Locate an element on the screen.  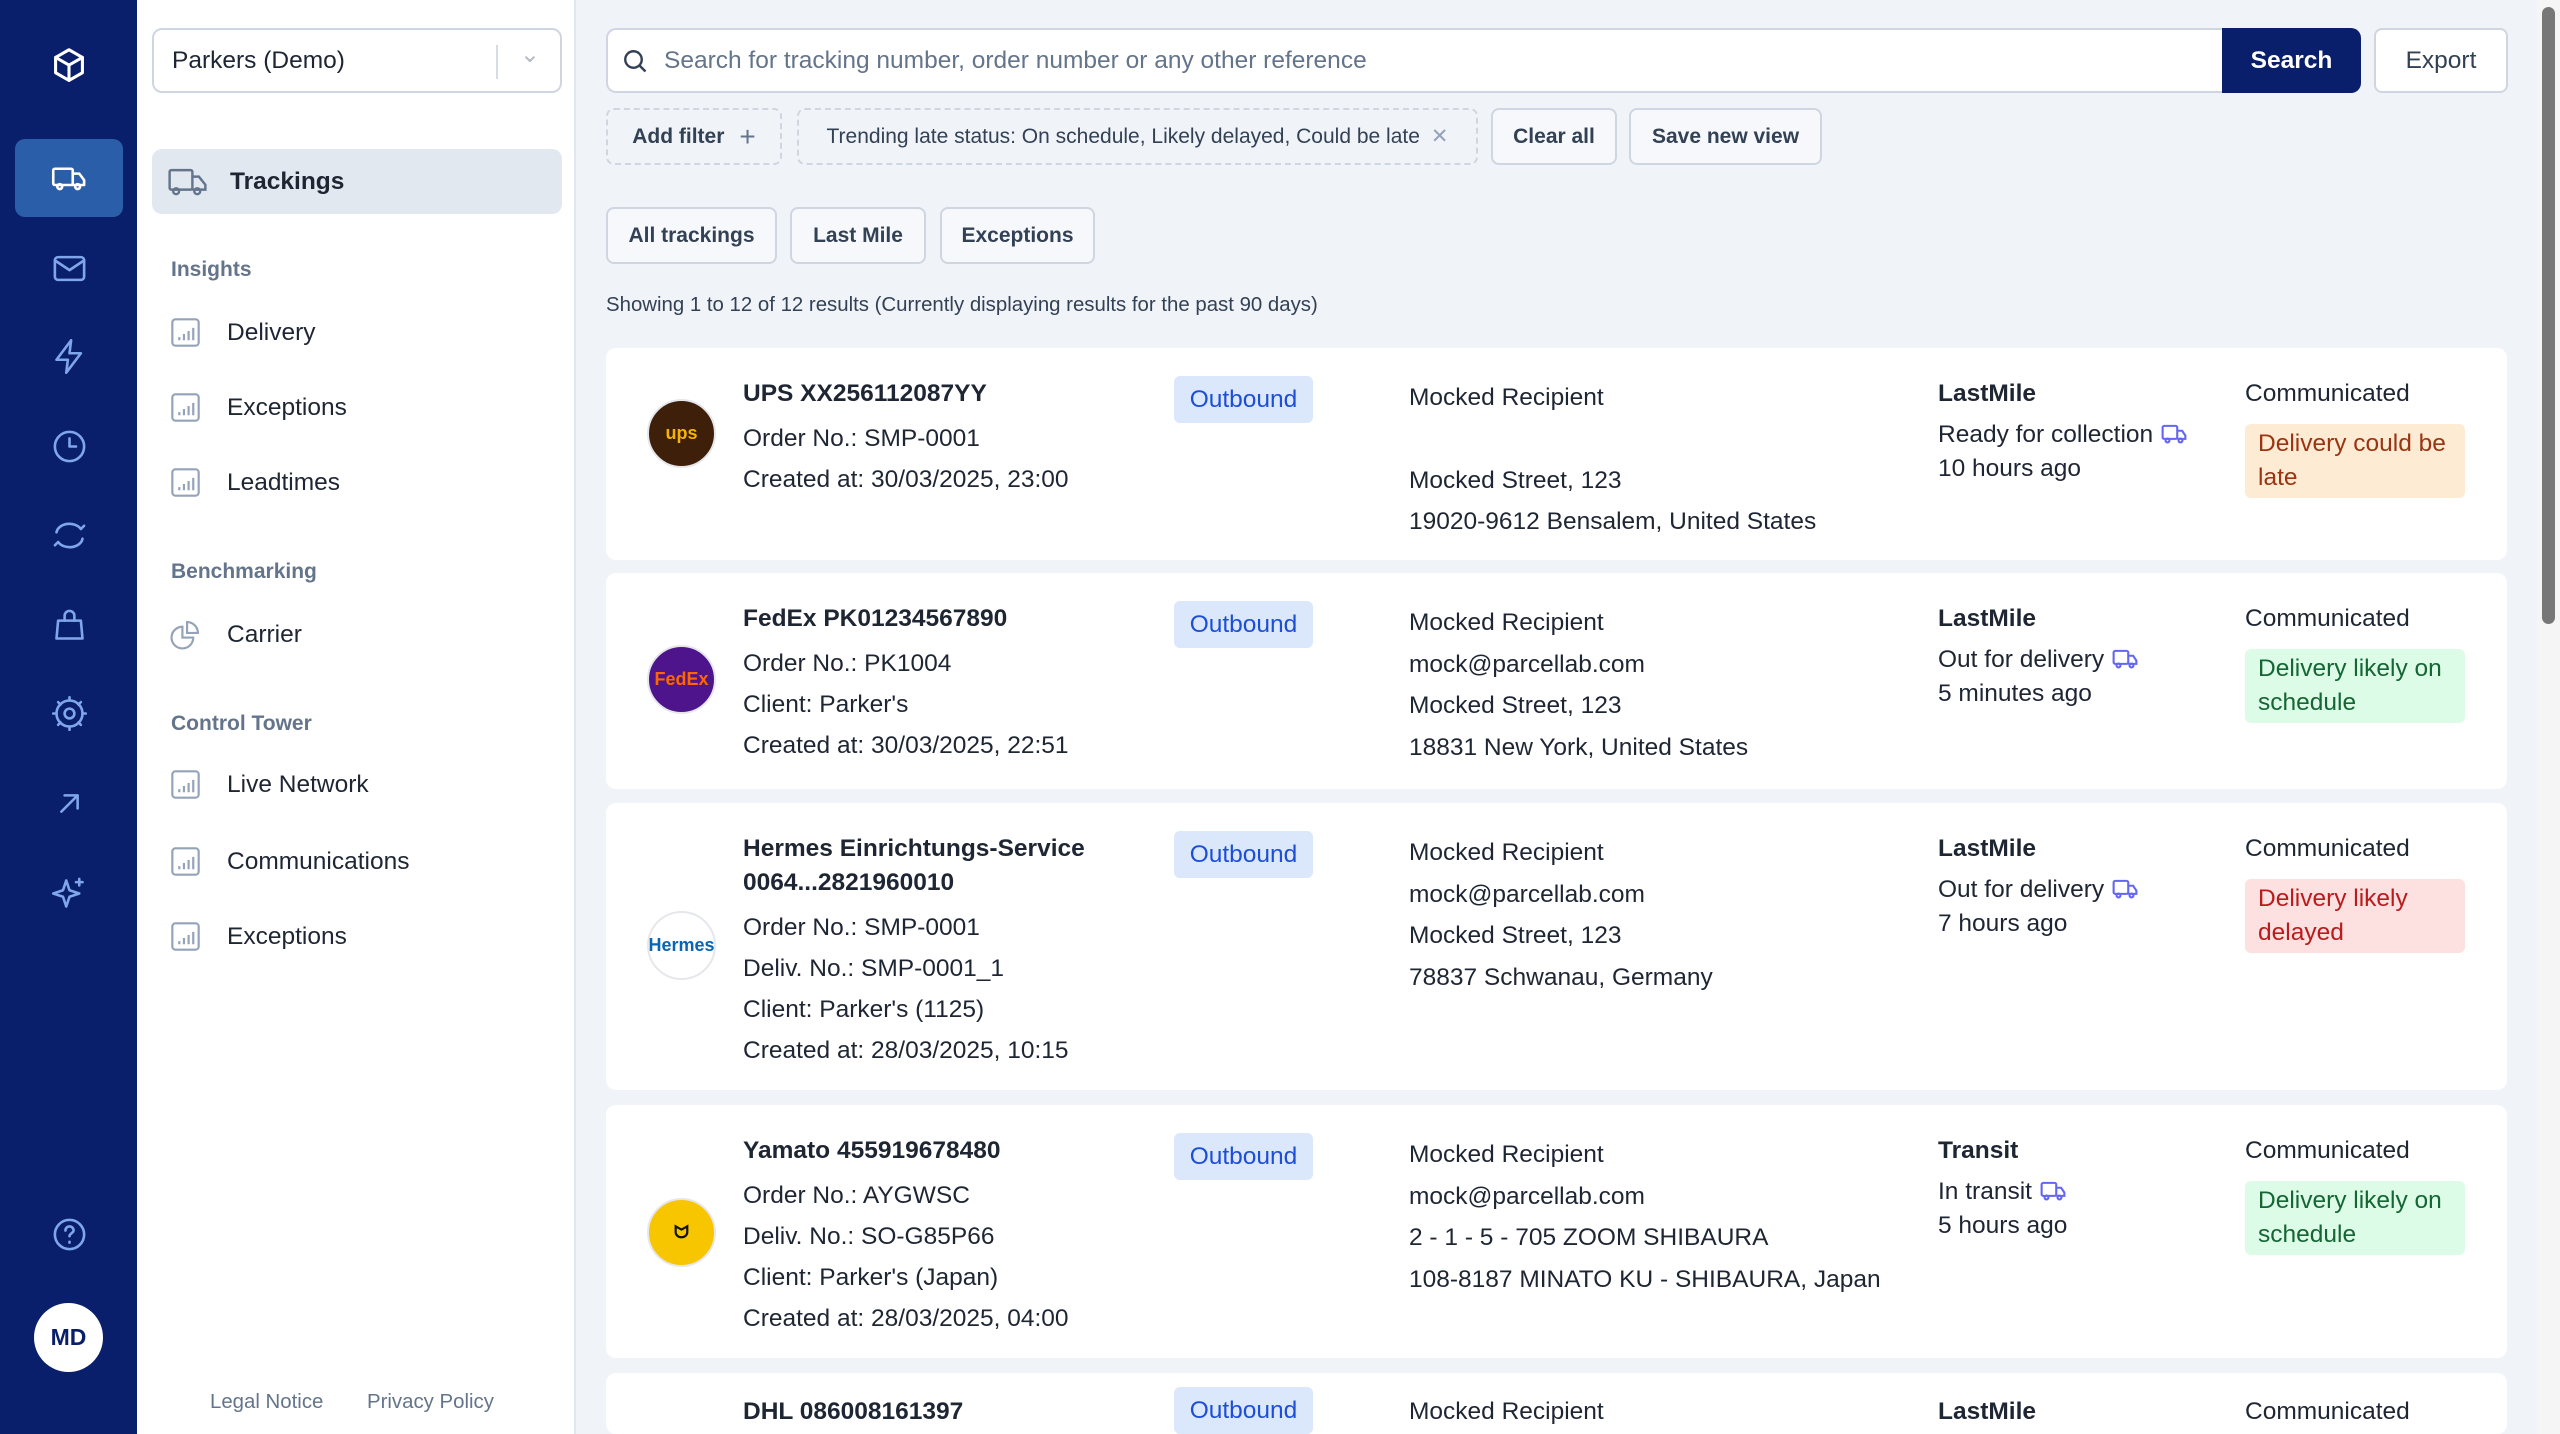
sidebar-item-carrier: Carrier is located at coordinates (236, 634).